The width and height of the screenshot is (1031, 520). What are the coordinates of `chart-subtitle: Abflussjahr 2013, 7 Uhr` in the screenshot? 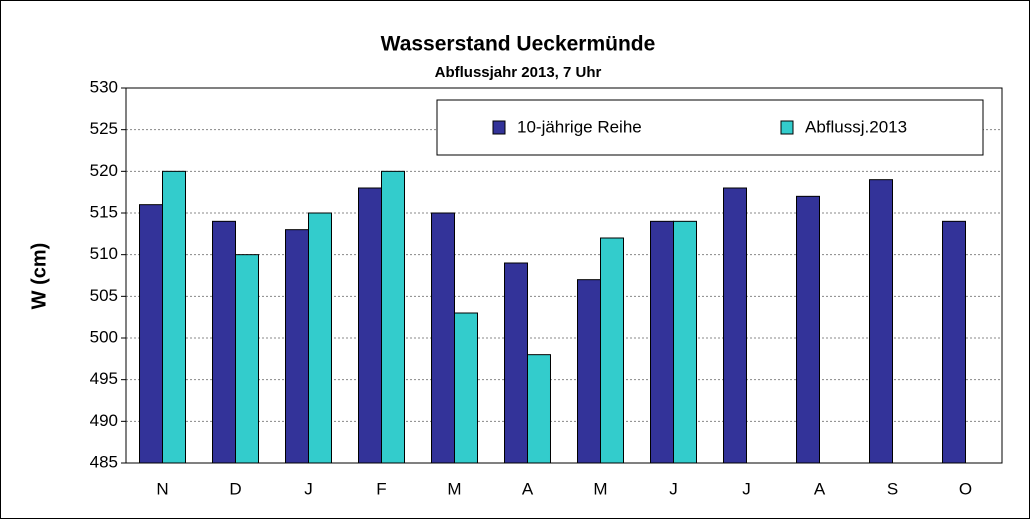 It's located at (518, 72).